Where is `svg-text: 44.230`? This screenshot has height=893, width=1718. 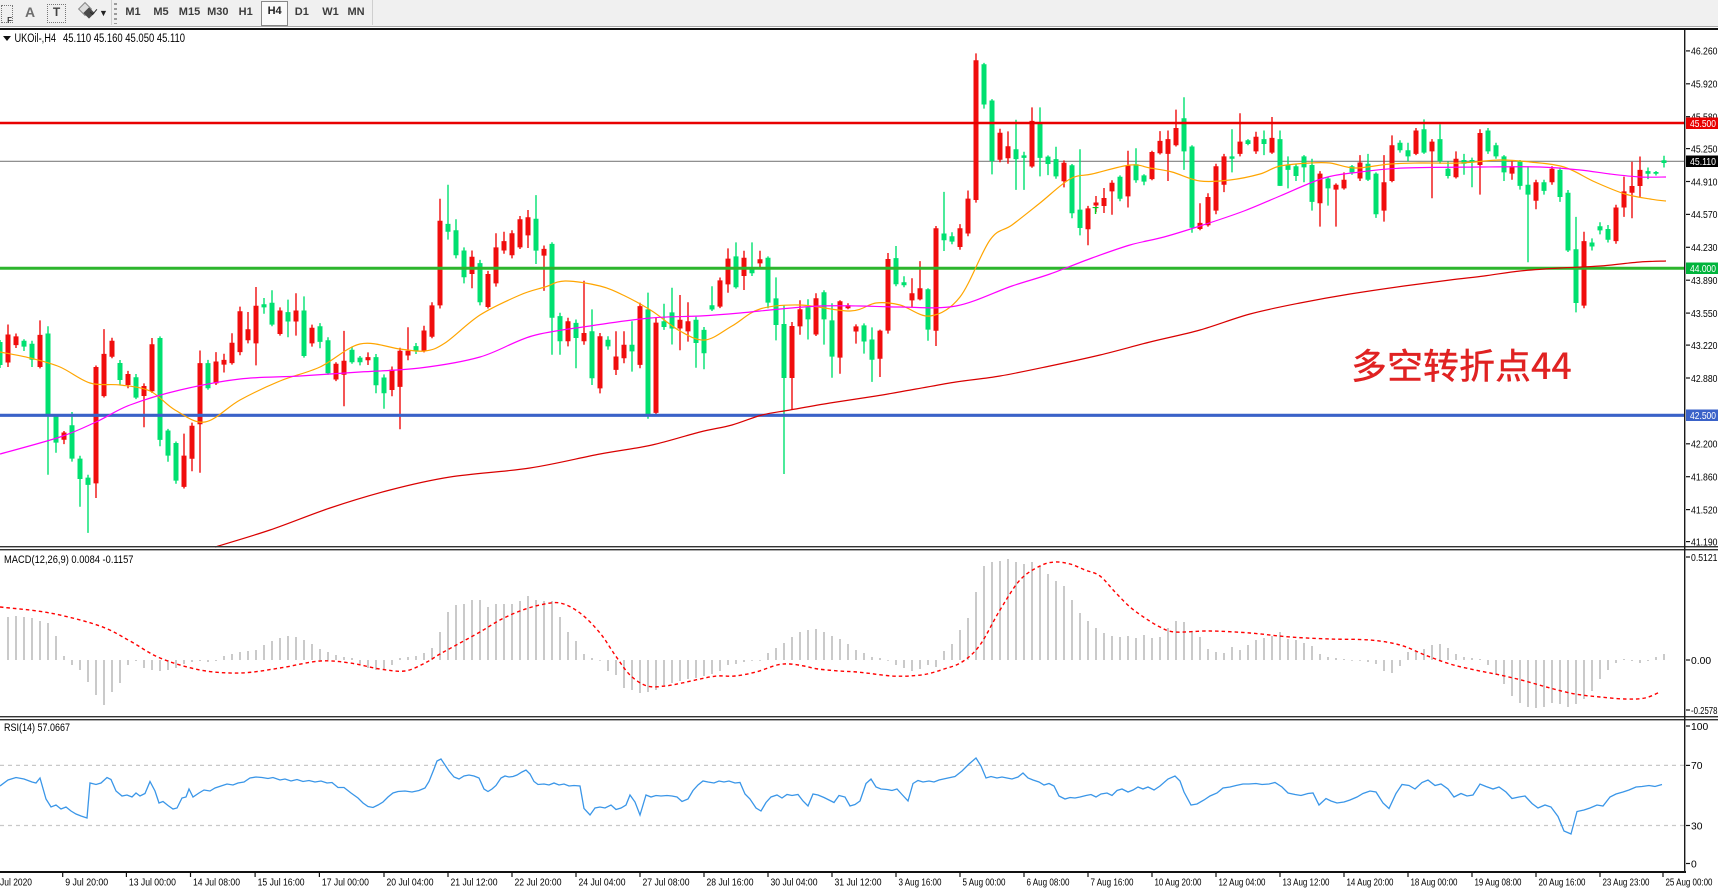
svg-text: 44.230 is located at coordinates (1704, 248).